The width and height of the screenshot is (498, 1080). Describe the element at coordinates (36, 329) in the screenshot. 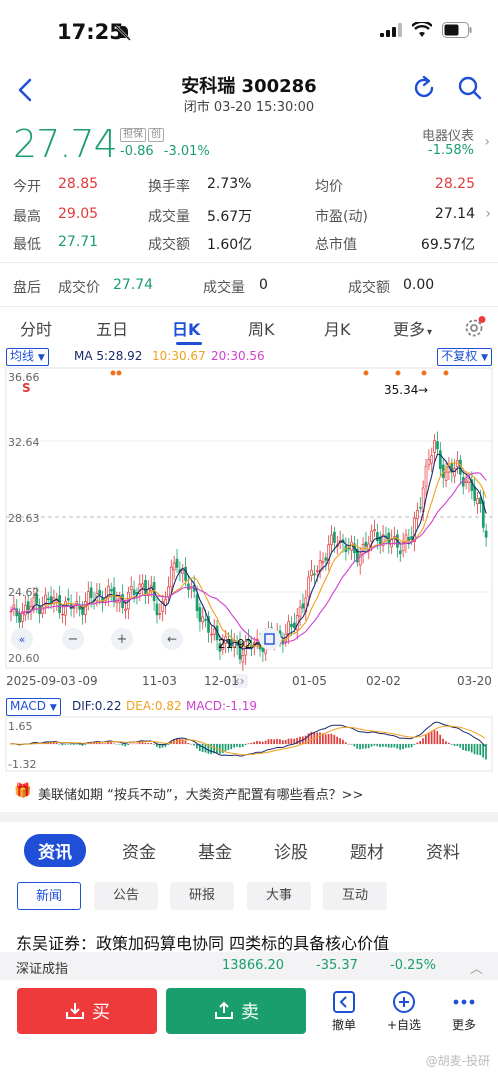

I see `tab-intraday: 分时` at that location.